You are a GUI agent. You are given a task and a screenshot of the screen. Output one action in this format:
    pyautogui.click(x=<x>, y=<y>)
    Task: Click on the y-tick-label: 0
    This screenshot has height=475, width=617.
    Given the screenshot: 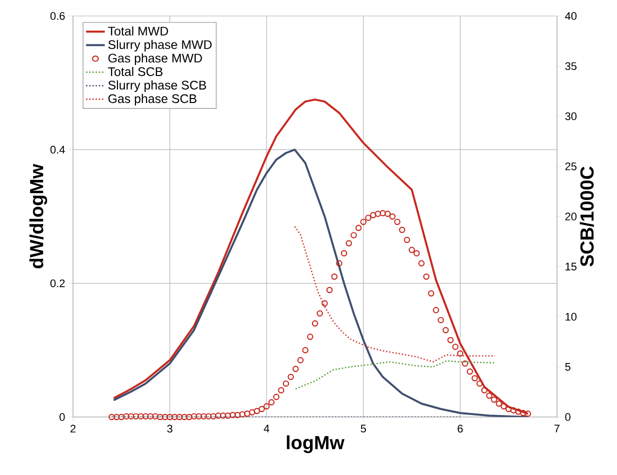 What is the action you would take?
    pyautogui.click(x=62, y=417)
    